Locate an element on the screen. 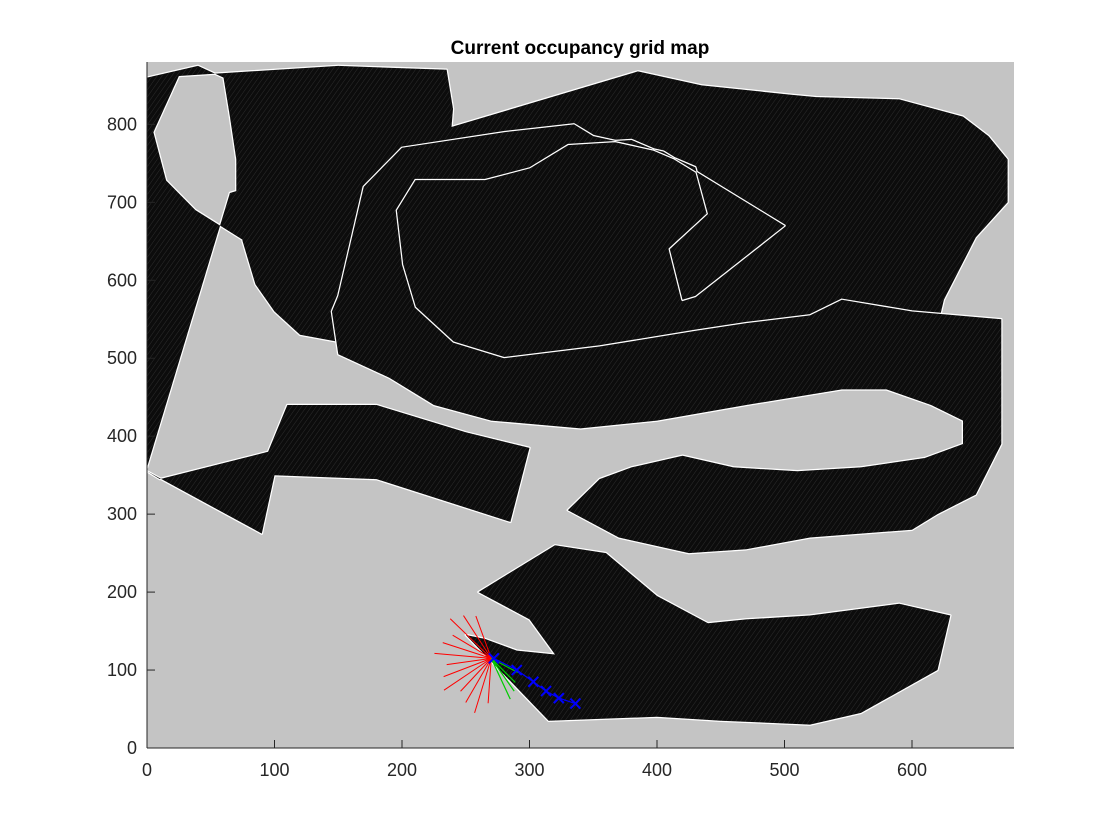 This screenshot has height=840, width=1120. y-tick-label: 800 is located at coordinates (122, 124).